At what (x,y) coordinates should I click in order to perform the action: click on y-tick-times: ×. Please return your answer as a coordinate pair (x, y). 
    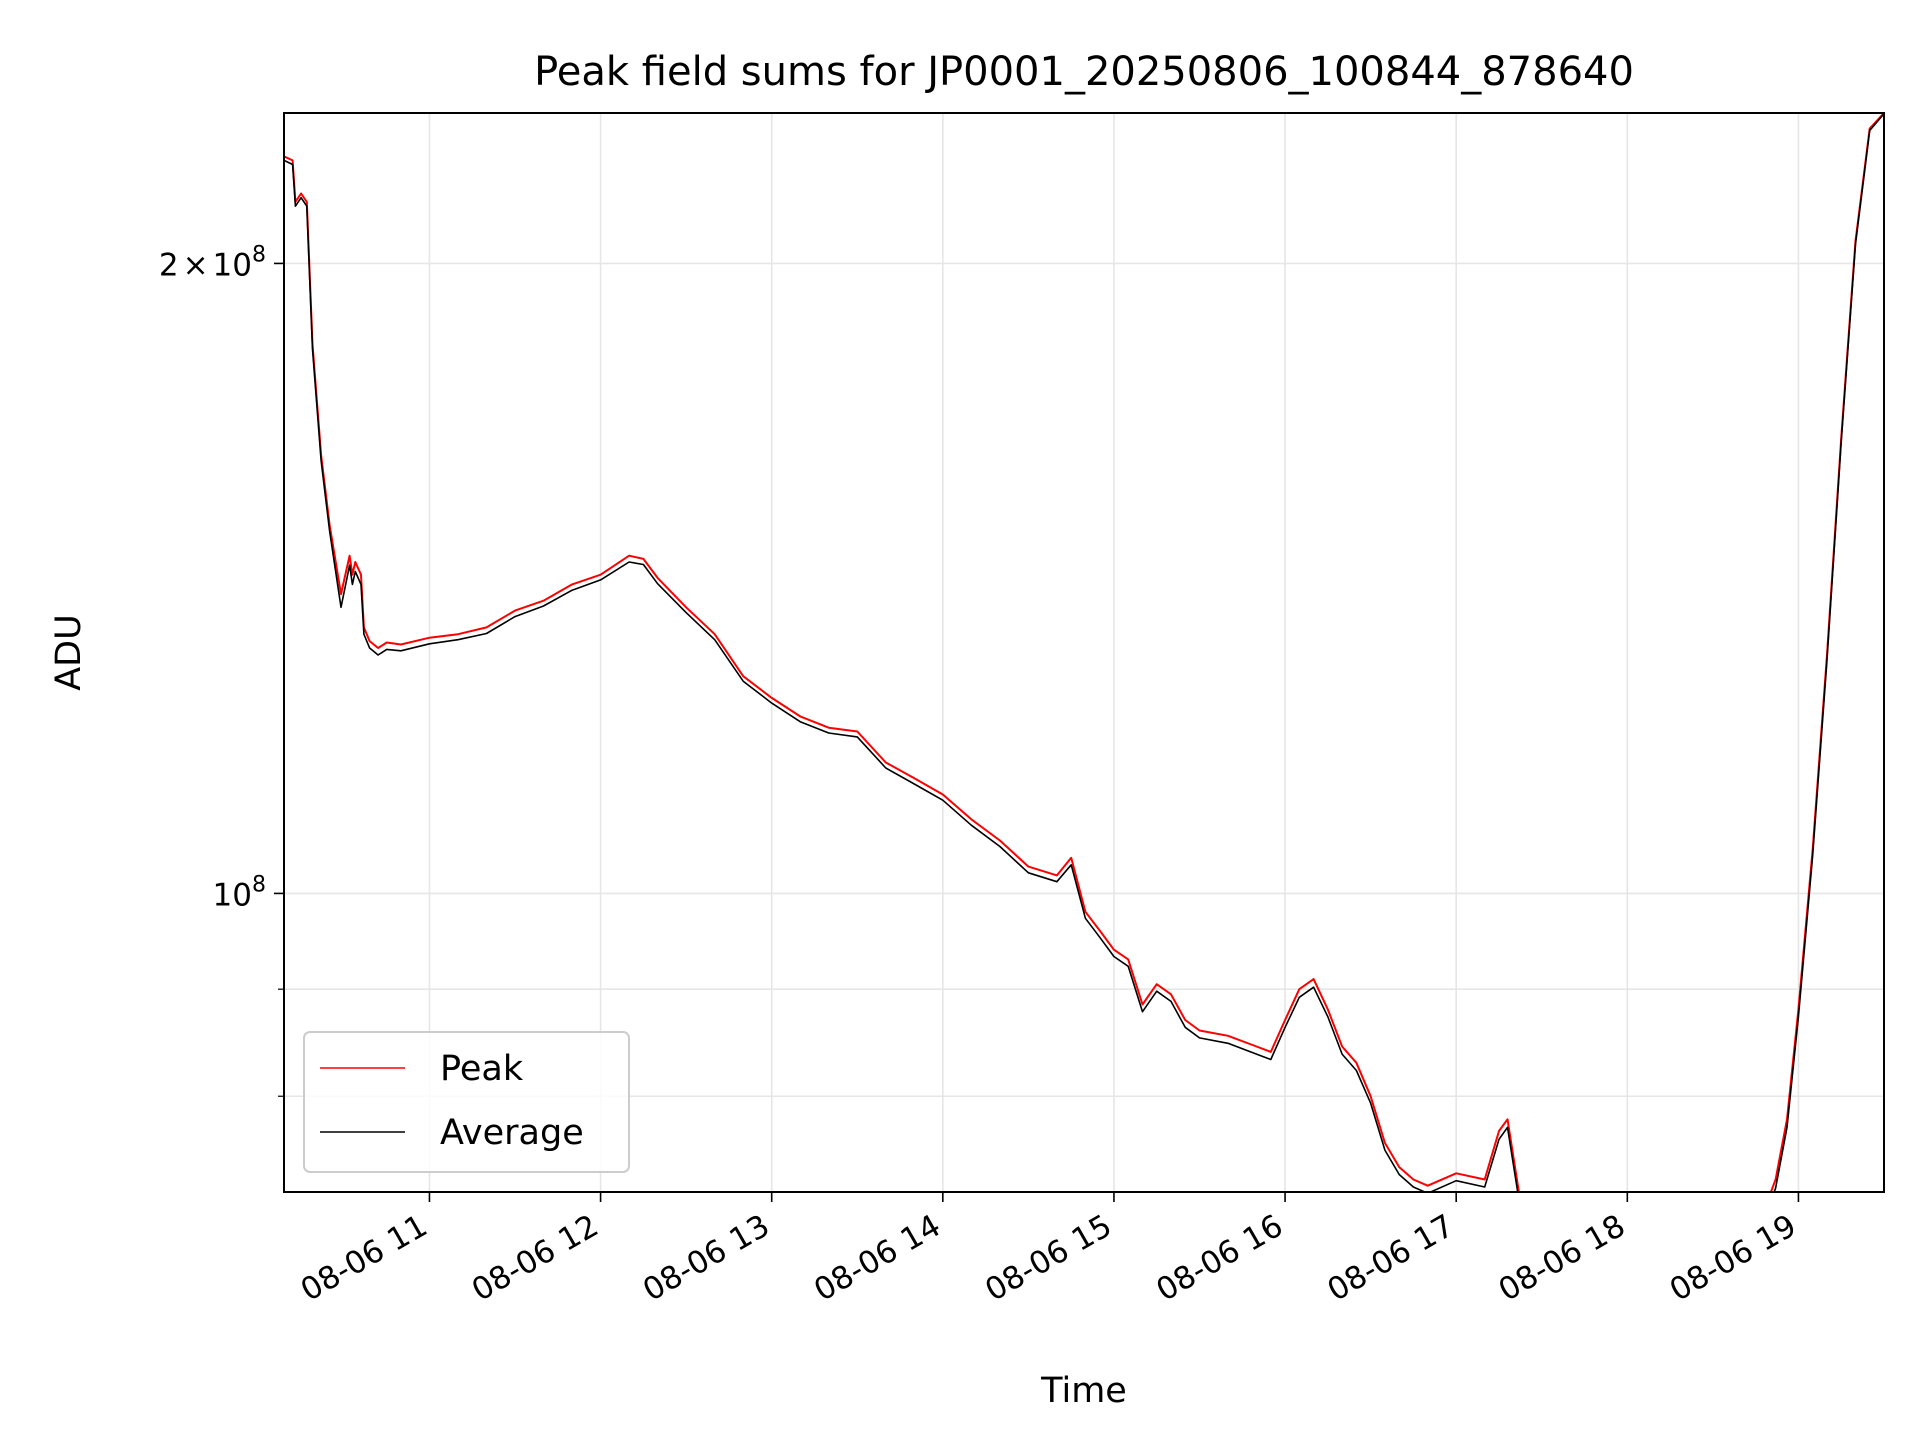
    Looking at the image, I should click on (196, 265).